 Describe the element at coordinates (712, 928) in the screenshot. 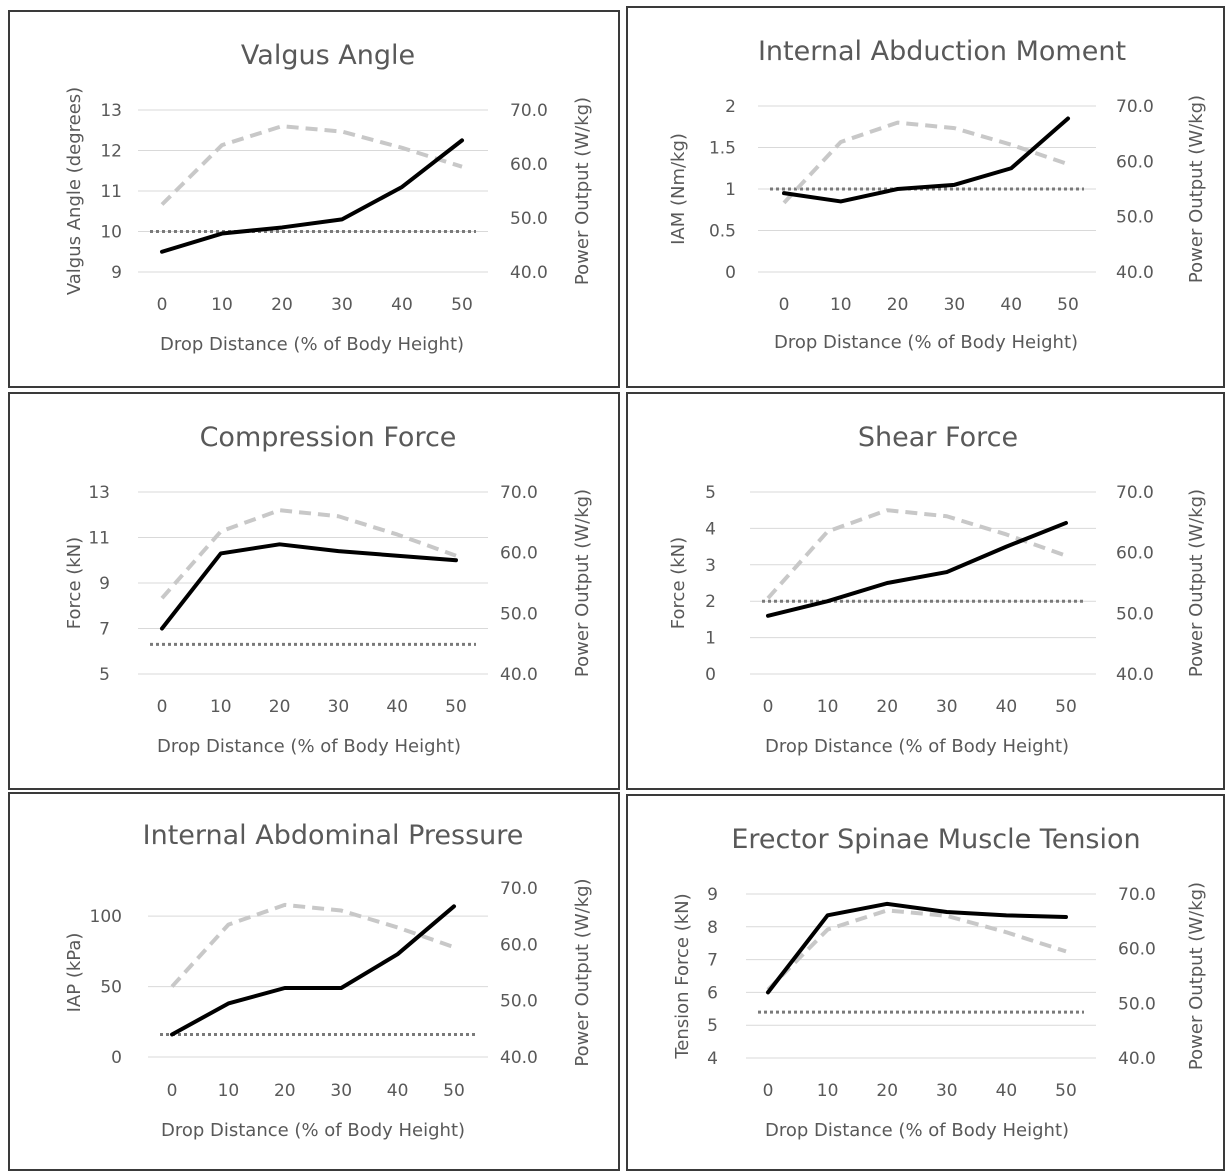

I see `y-tick-label: 8` at that location.